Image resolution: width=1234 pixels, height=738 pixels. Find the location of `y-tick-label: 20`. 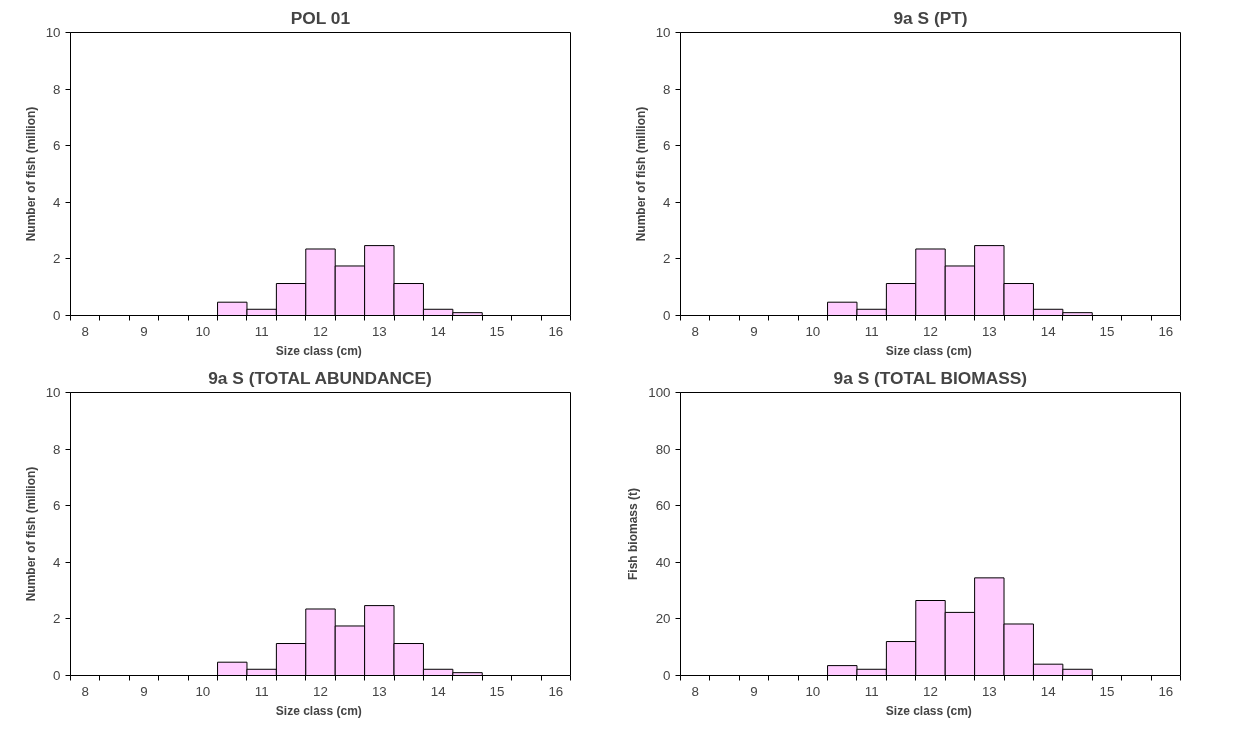

y-tick-label: 20 is located at coordinates (663, 619).